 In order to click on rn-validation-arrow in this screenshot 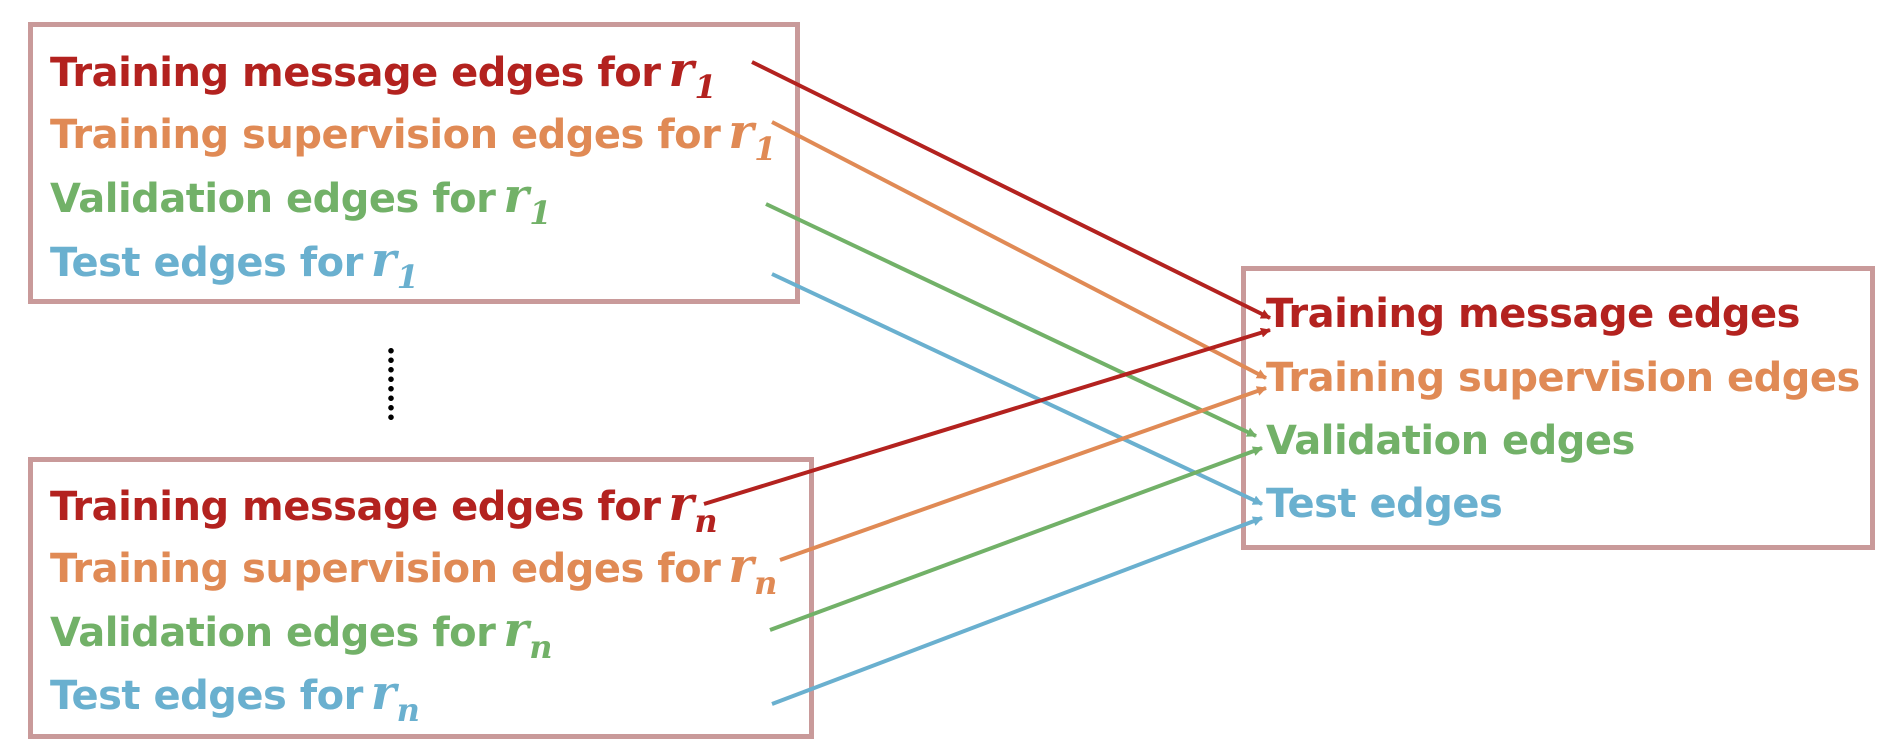, I will do `click(1016, 539)`.